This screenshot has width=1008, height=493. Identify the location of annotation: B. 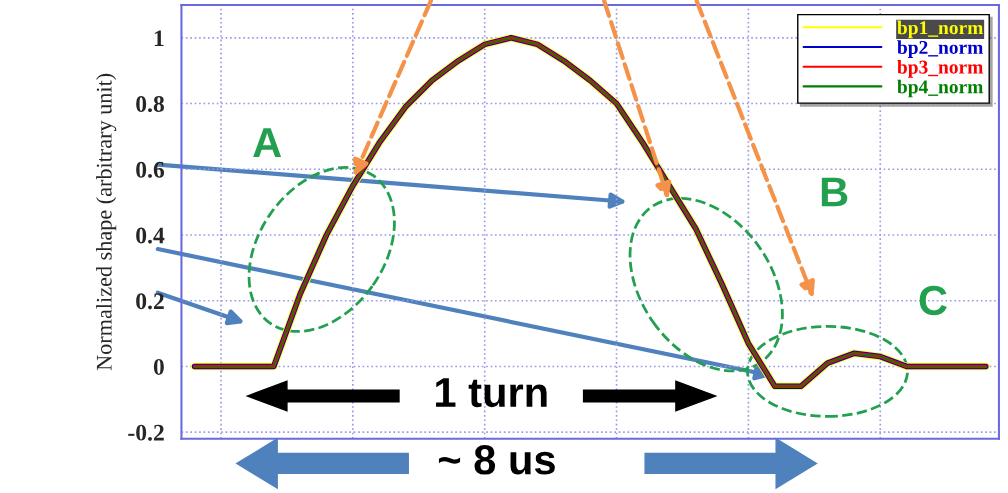
(834, 192).